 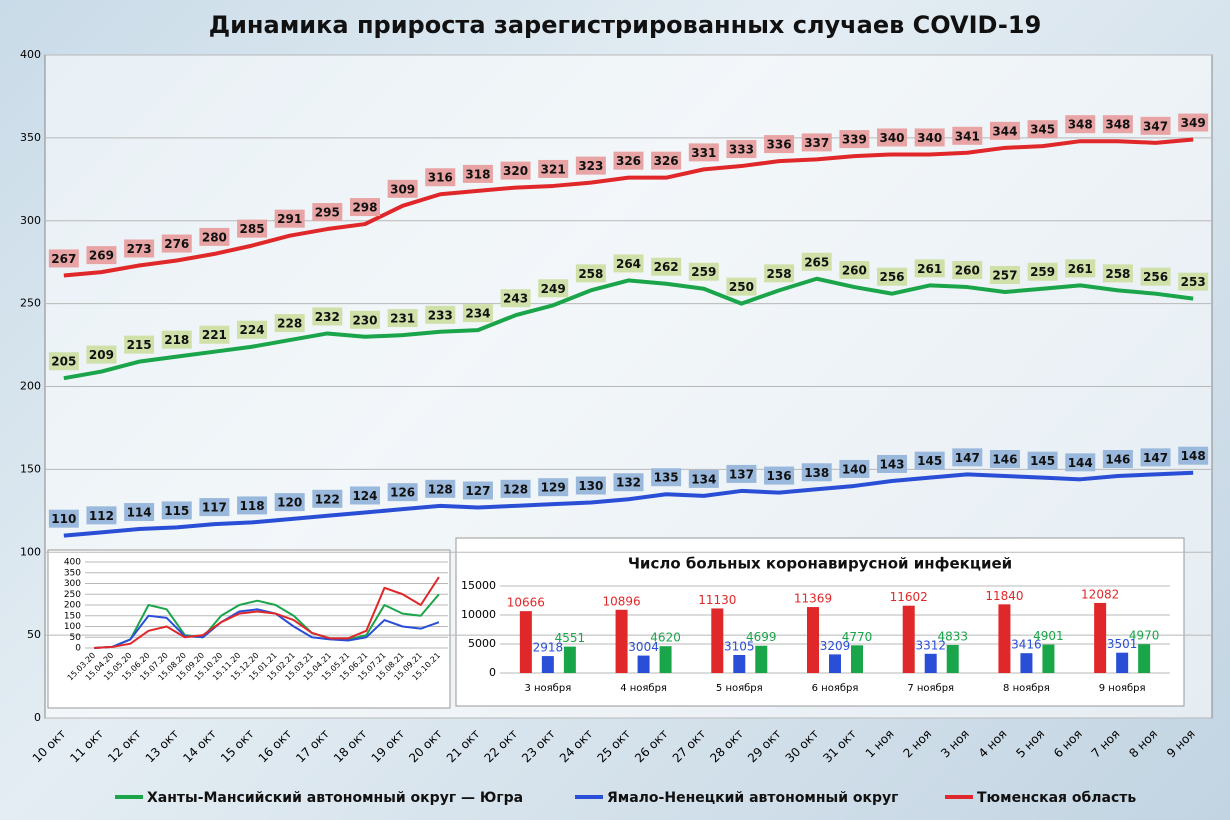 What do you see at coordinates (761, 637) in the screenshot?
I see `data-label: 4699` at bounding box center [761, 637].